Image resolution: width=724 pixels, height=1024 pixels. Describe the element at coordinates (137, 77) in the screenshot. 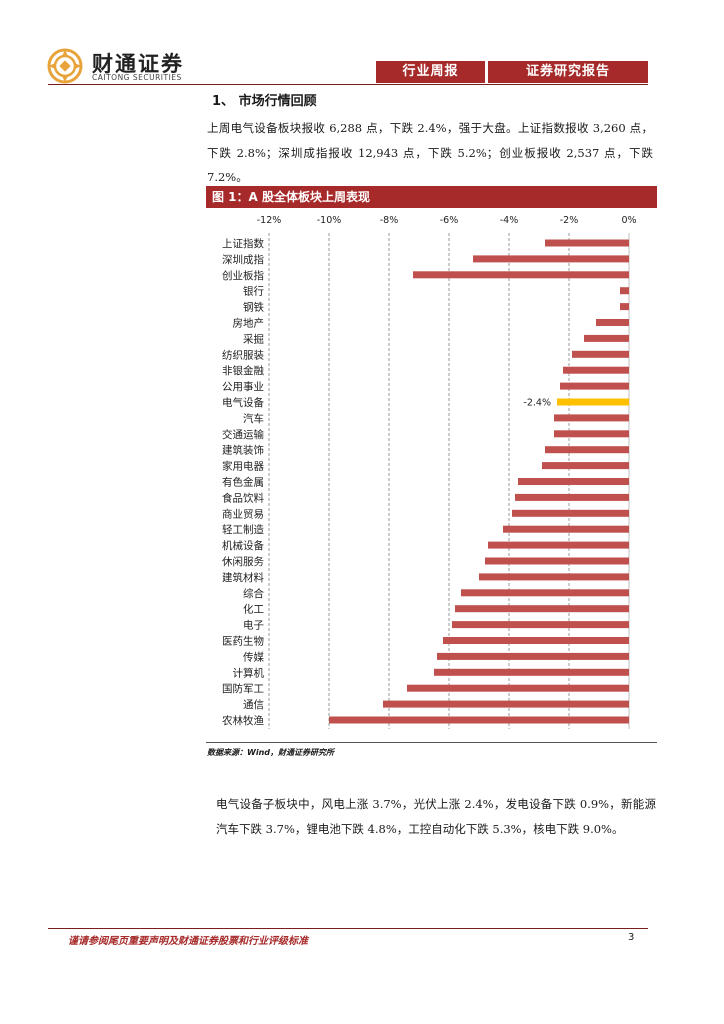

I see `brand-name-english: CAITONG SECURITIES` at that location.